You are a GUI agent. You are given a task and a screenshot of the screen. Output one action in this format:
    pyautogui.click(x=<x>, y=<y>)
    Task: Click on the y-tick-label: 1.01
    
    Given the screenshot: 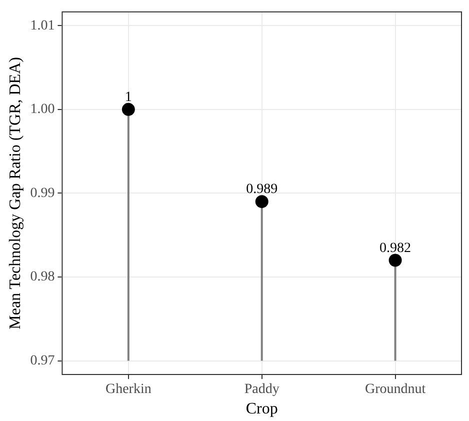 What is the action you would take?
    pyautogui.click(x=42, y=26)
    